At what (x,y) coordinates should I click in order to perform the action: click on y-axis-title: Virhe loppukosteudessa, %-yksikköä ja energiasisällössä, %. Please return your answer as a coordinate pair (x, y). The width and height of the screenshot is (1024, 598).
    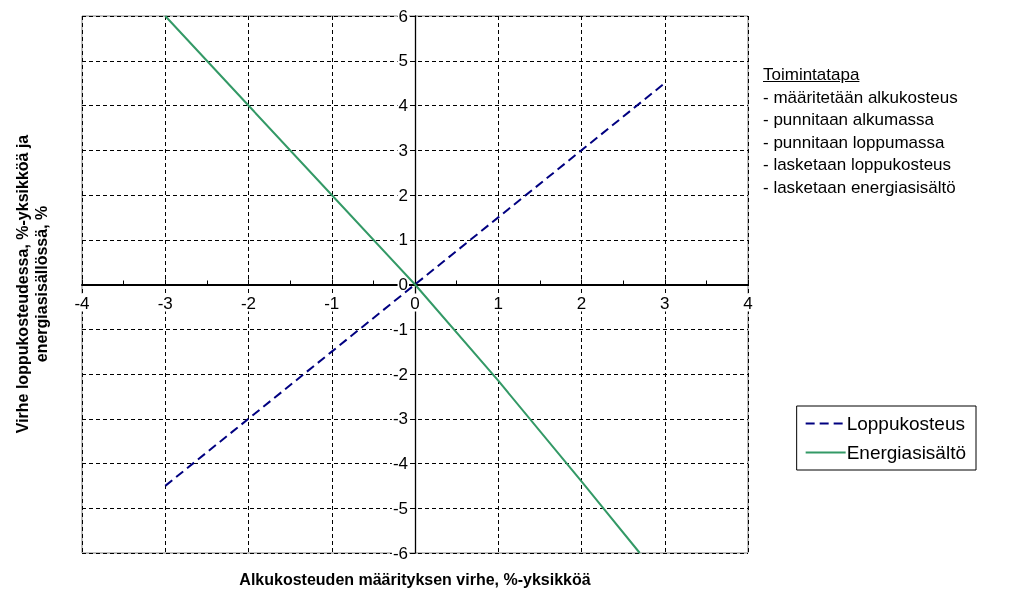
    Looking at the image, I should click on (32, 284).